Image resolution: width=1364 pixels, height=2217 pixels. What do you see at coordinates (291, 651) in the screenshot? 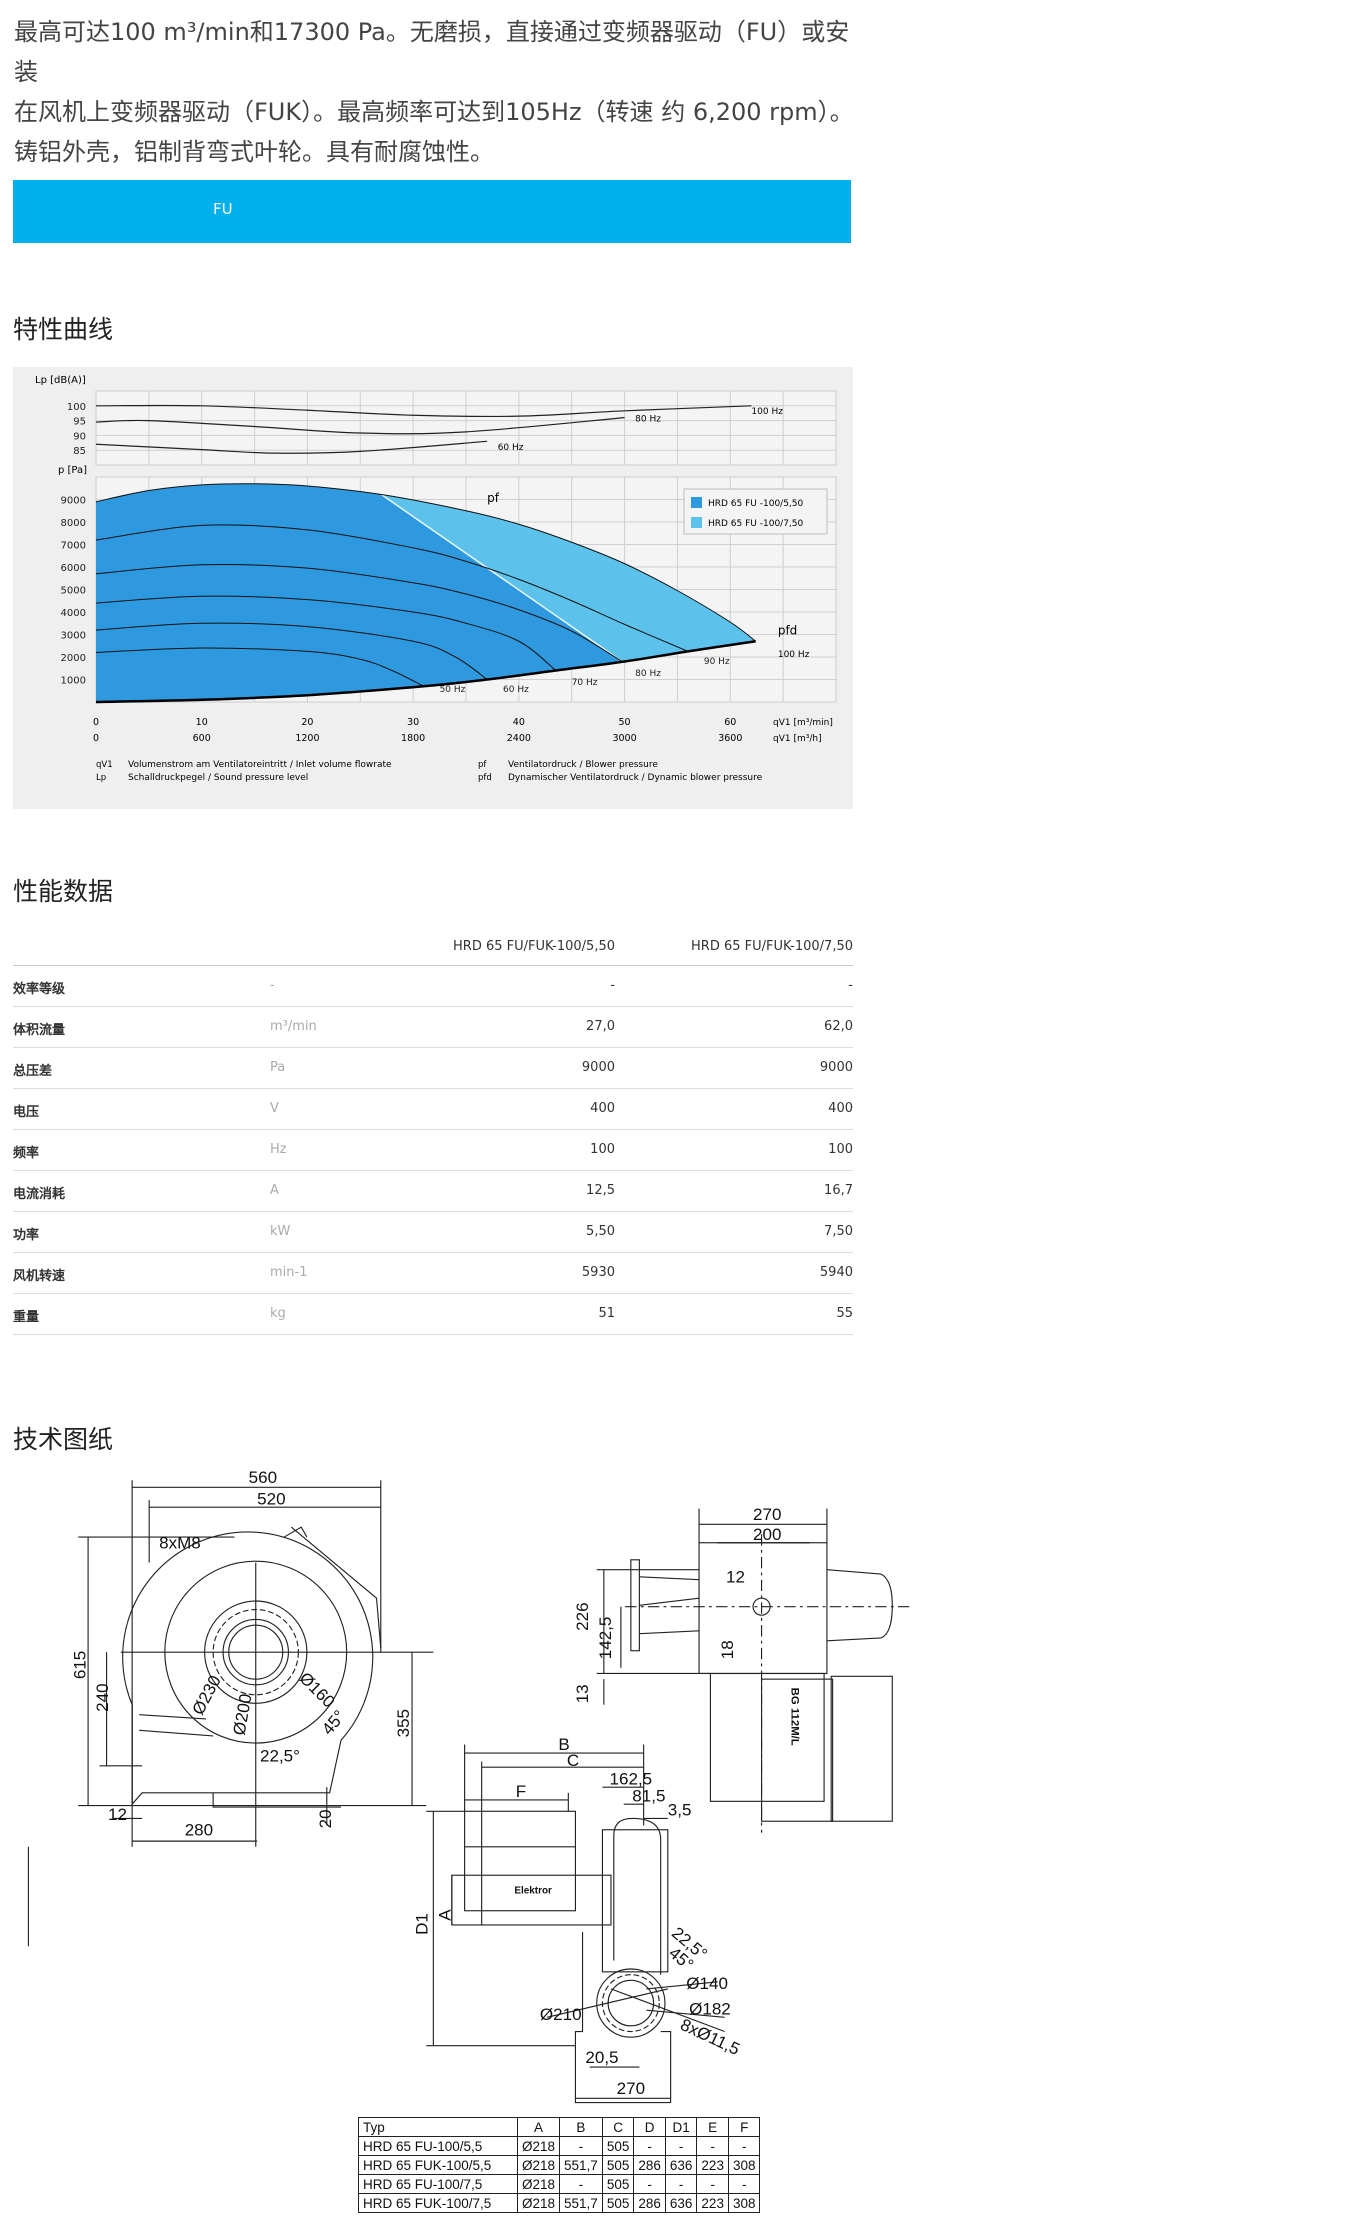
I see `speed-curve` at bounding box center [291, 651].